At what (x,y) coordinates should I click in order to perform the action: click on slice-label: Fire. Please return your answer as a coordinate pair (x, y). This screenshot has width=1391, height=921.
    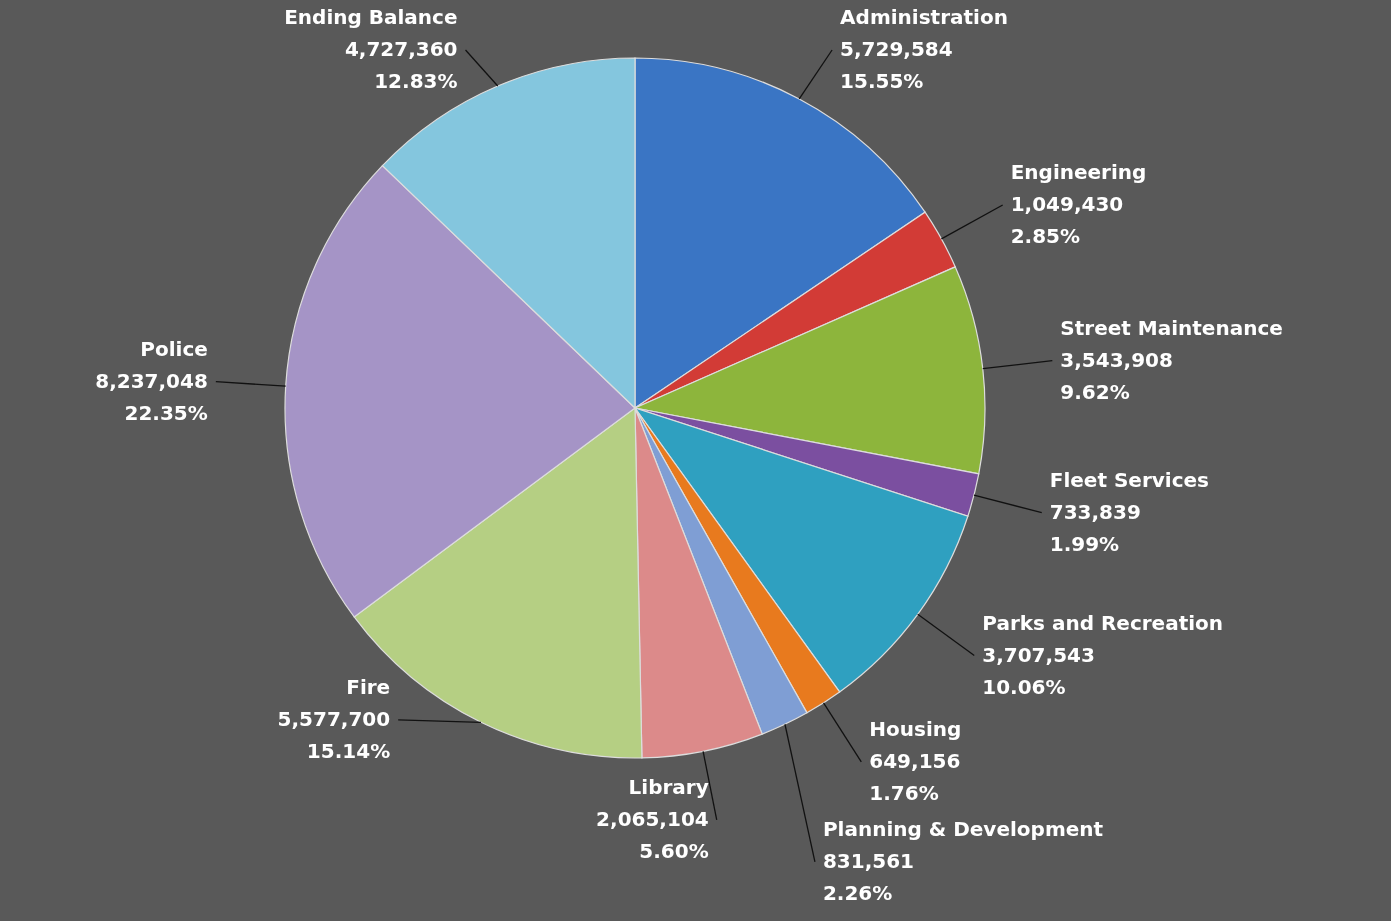
    Looking at the image, I should click on (368, 686).